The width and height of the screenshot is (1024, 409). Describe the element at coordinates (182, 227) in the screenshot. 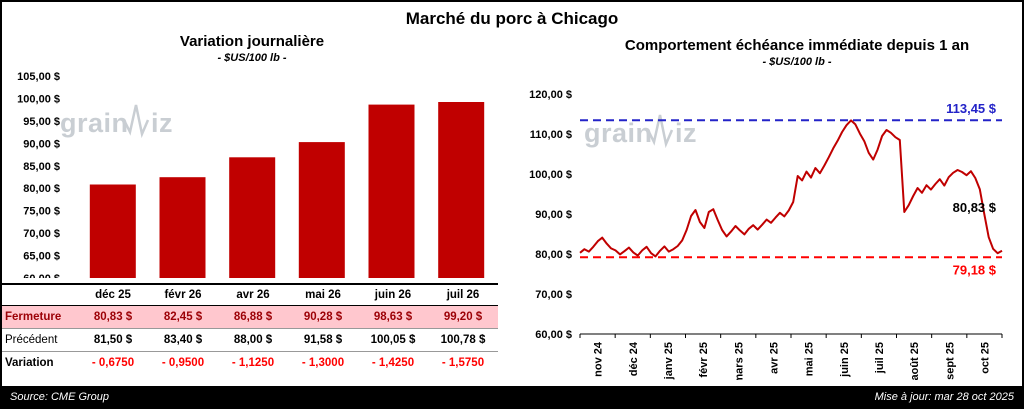

I see `bar-févr 26` at that location.